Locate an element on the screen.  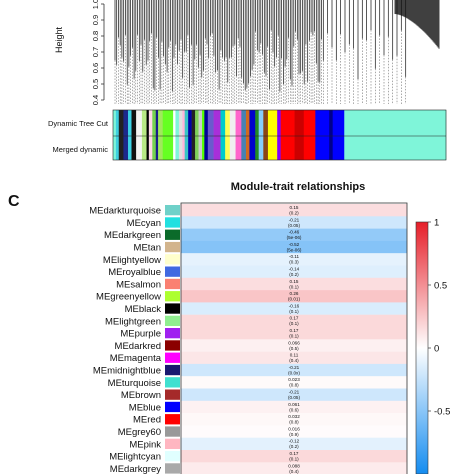
heatmap-cell-pvalue: (0.6) is located at coordinates (294, 409).